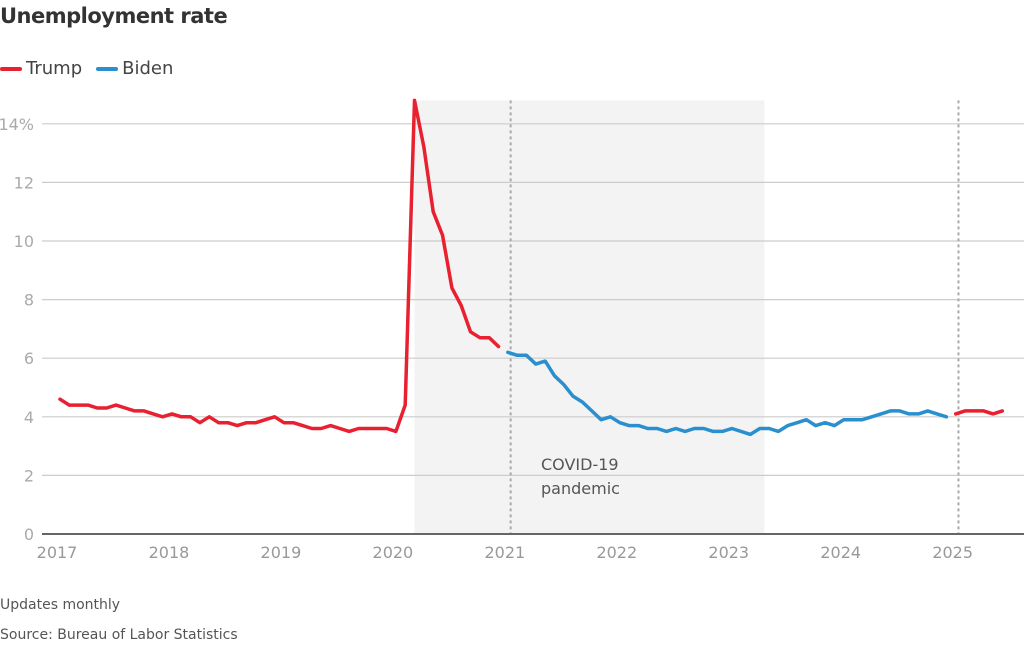 This screenshot has width=1024, height=648. Describe the element at coordinates (580, 464) in the screenshot. I see `annotation-covid-line1: COVID-19` at that location.